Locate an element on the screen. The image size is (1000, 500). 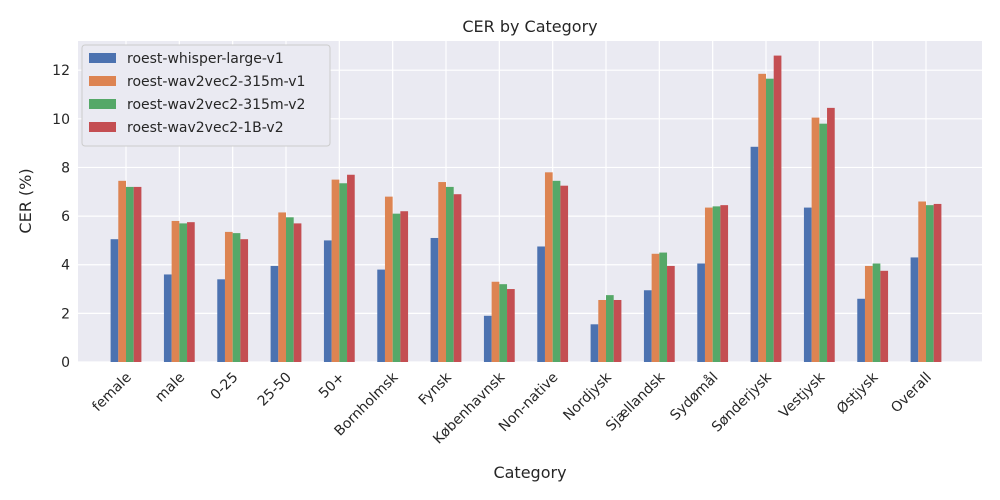
legend-box is located at coordinates (206, 95).